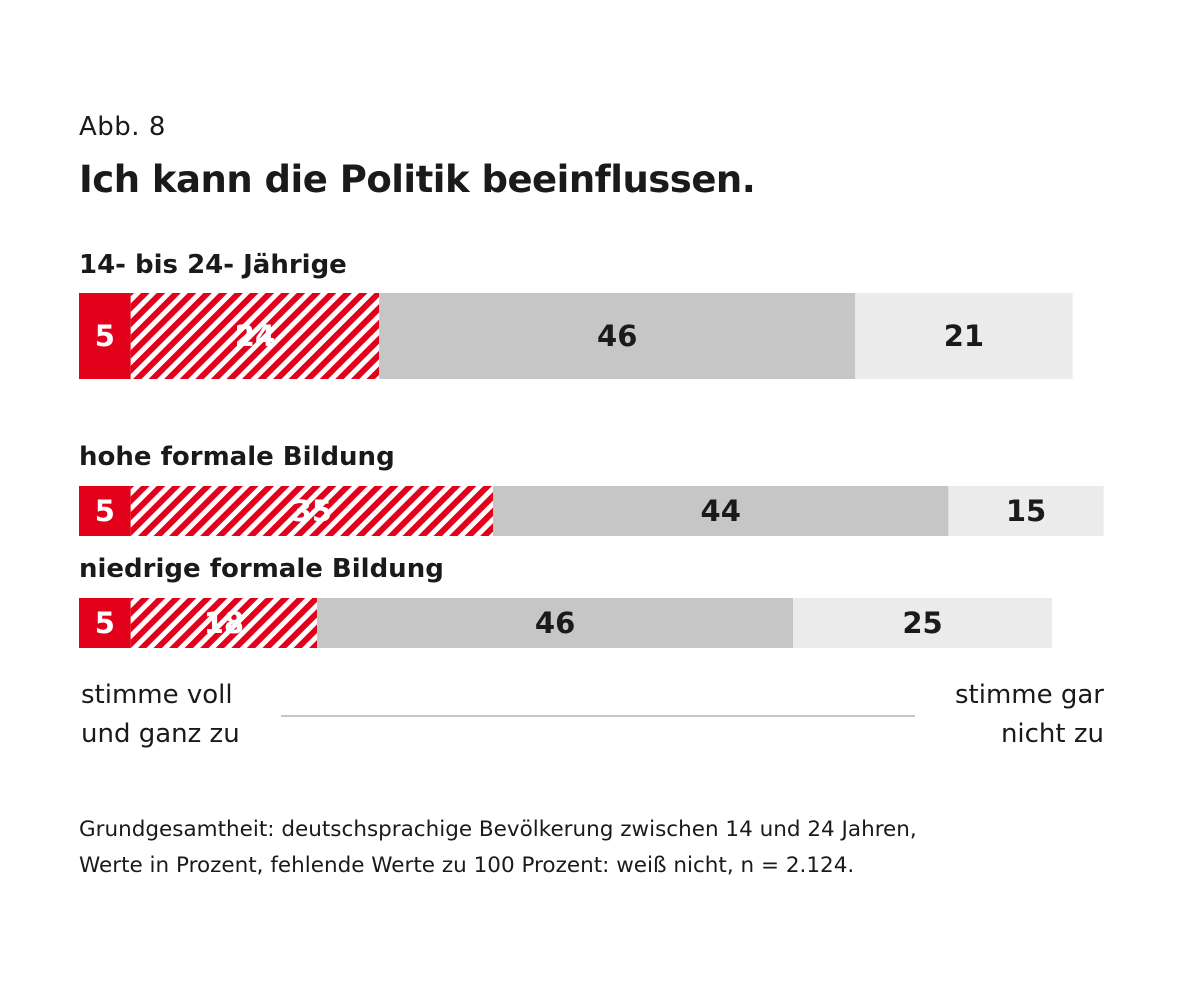 The height and width of the screenshot is (999, 1198). Describe the element at coordinates (237, 457) in the screenshot. I see `row-label-2: hohe formale Bildung` at that location.